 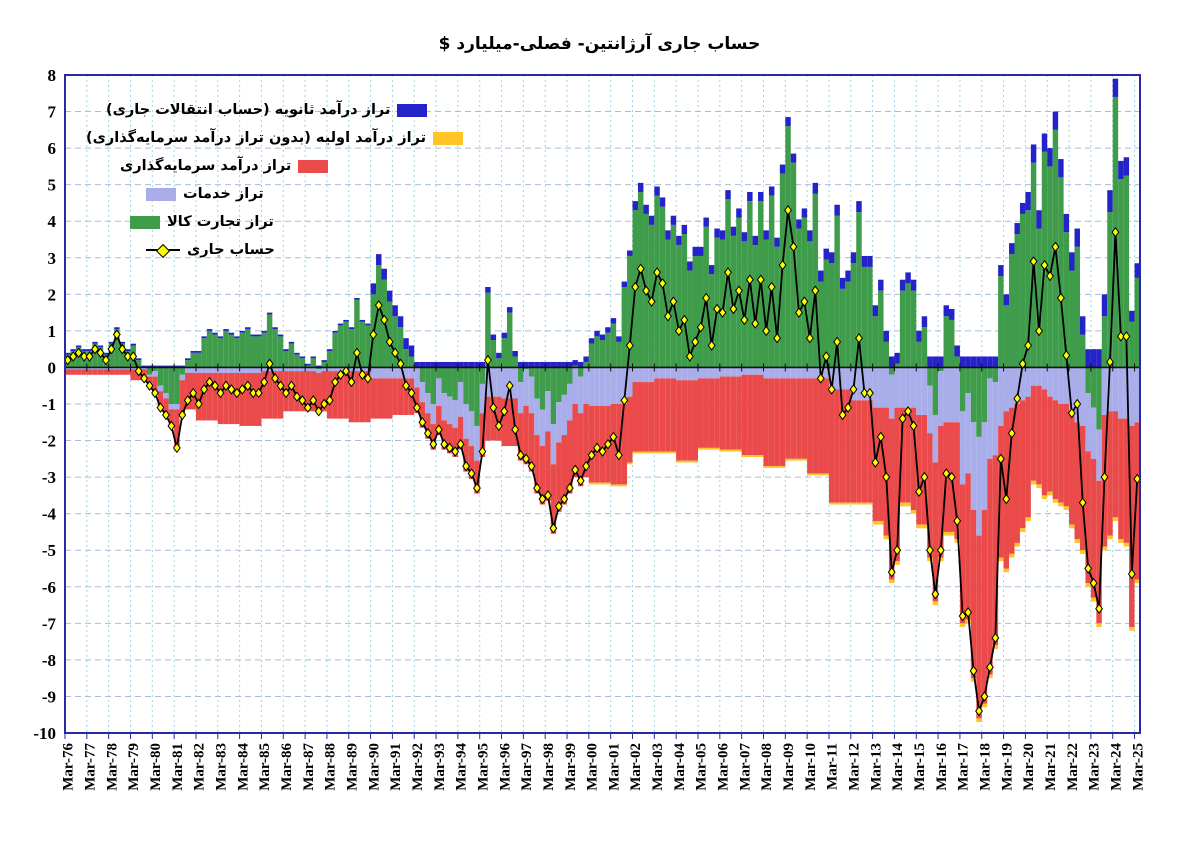 I want to click on legend-label: تراز تجارت کالا, so click(x=220, y=221).